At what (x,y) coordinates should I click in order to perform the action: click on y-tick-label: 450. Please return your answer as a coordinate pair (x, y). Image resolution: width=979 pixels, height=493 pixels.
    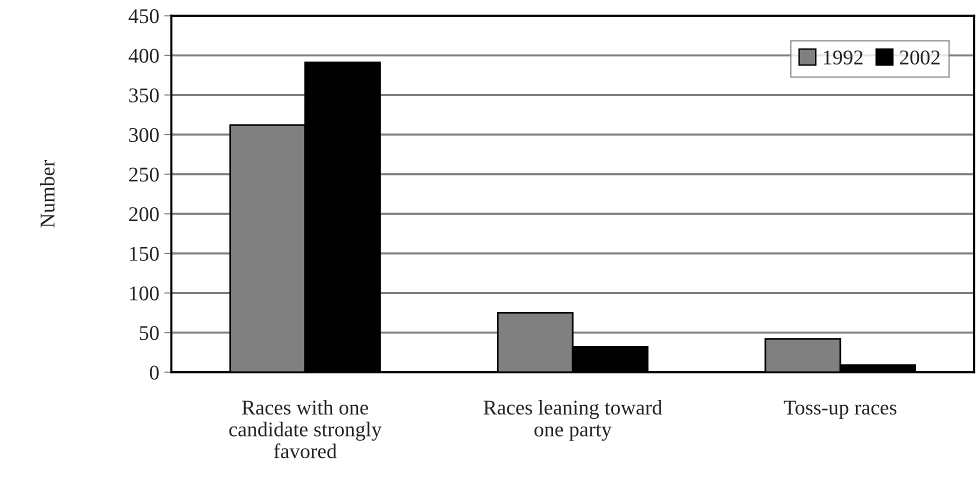
    Looking at the image, I should click on (143, 16).